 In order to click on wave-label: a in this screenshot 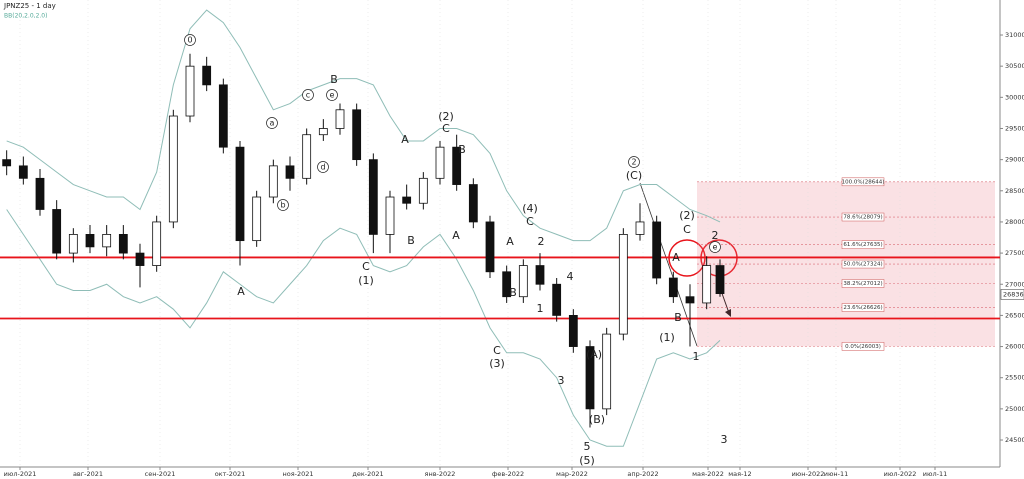, I will do `click(272, 123)`.